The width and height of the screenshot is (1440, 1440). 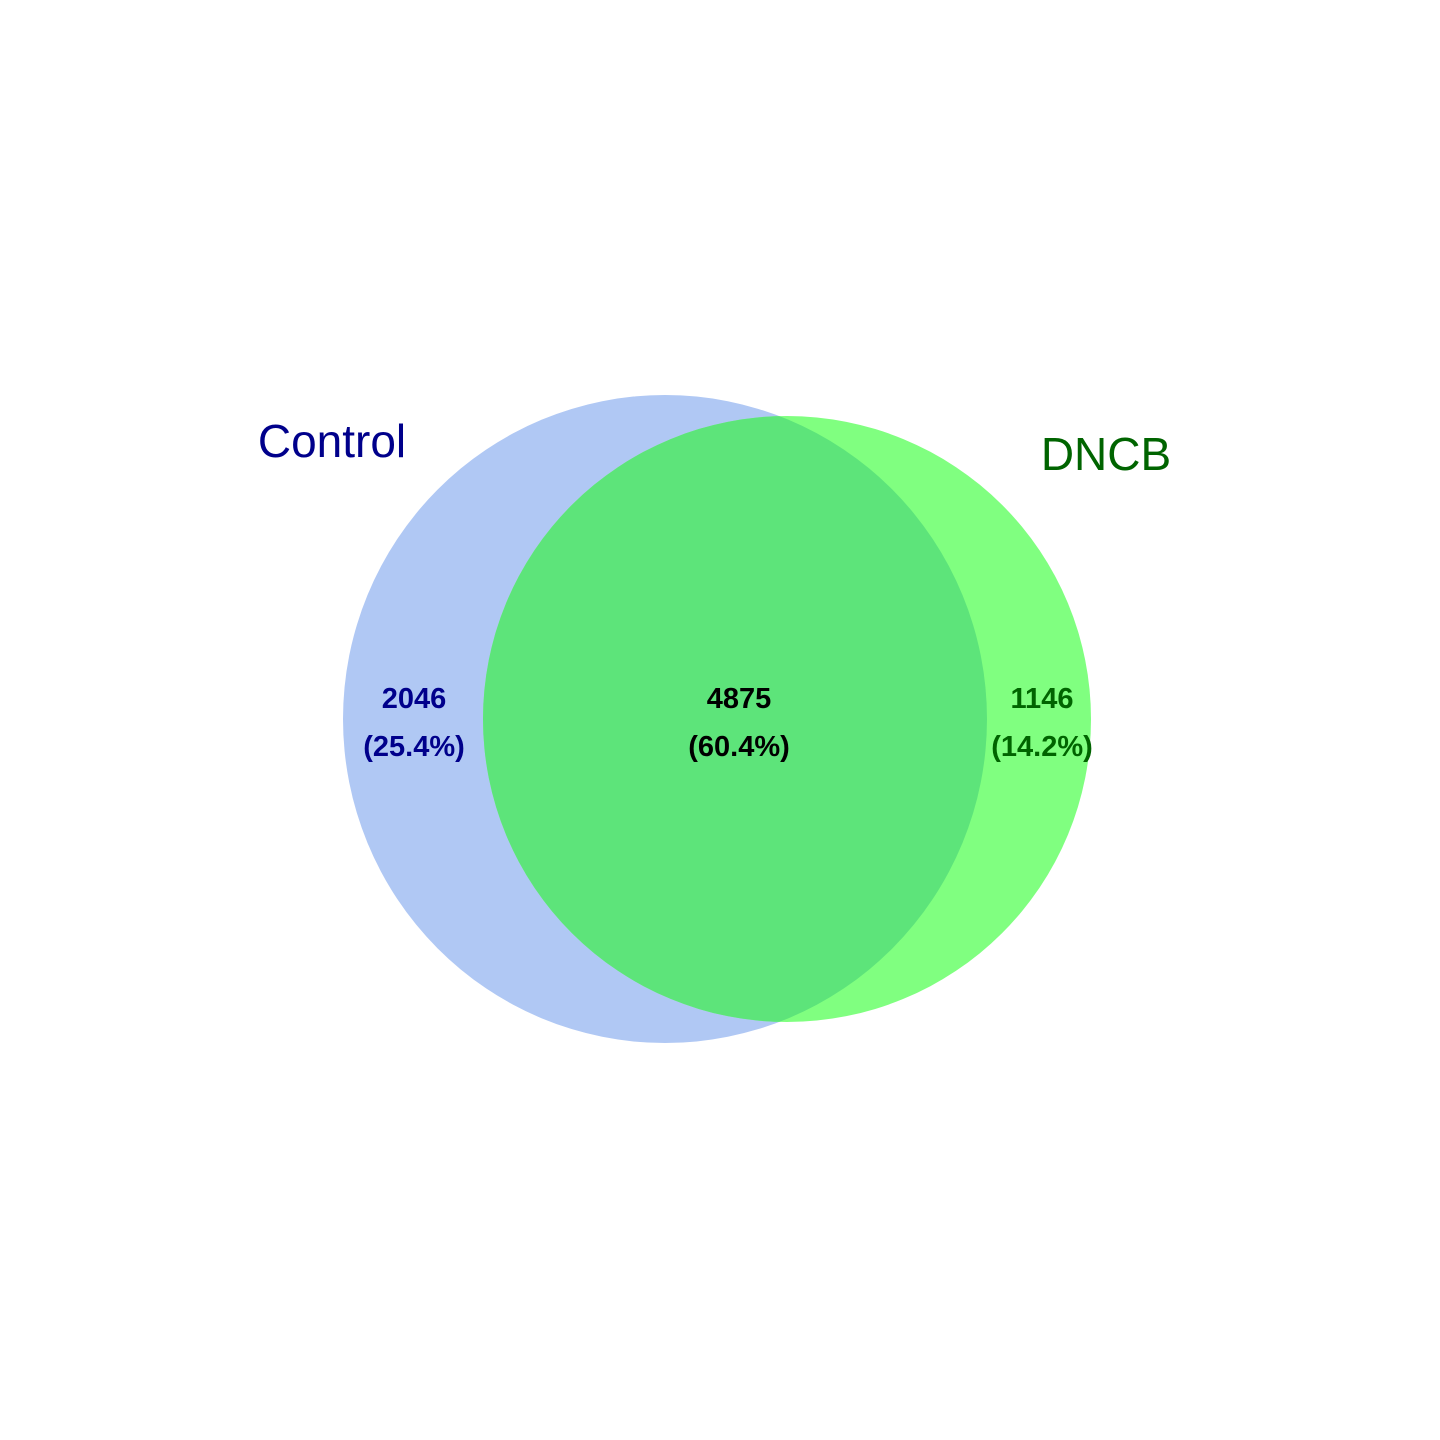 I want to click on dncb-set-label: DNCB, so click(x=1106, y=454).